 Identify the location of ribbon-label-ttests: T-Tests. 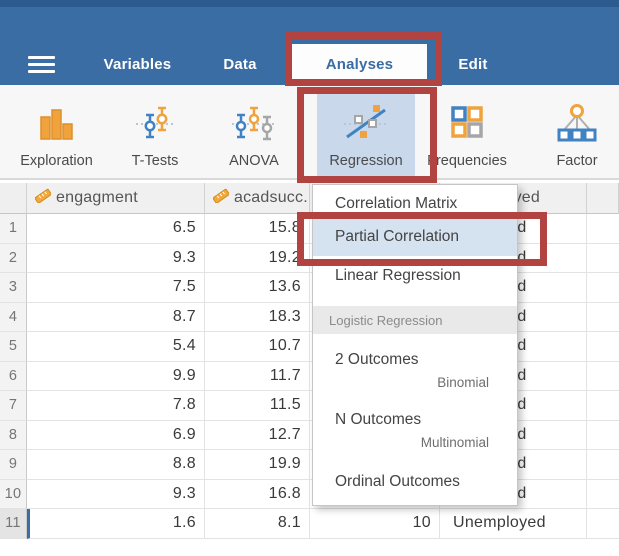
(155, 161).